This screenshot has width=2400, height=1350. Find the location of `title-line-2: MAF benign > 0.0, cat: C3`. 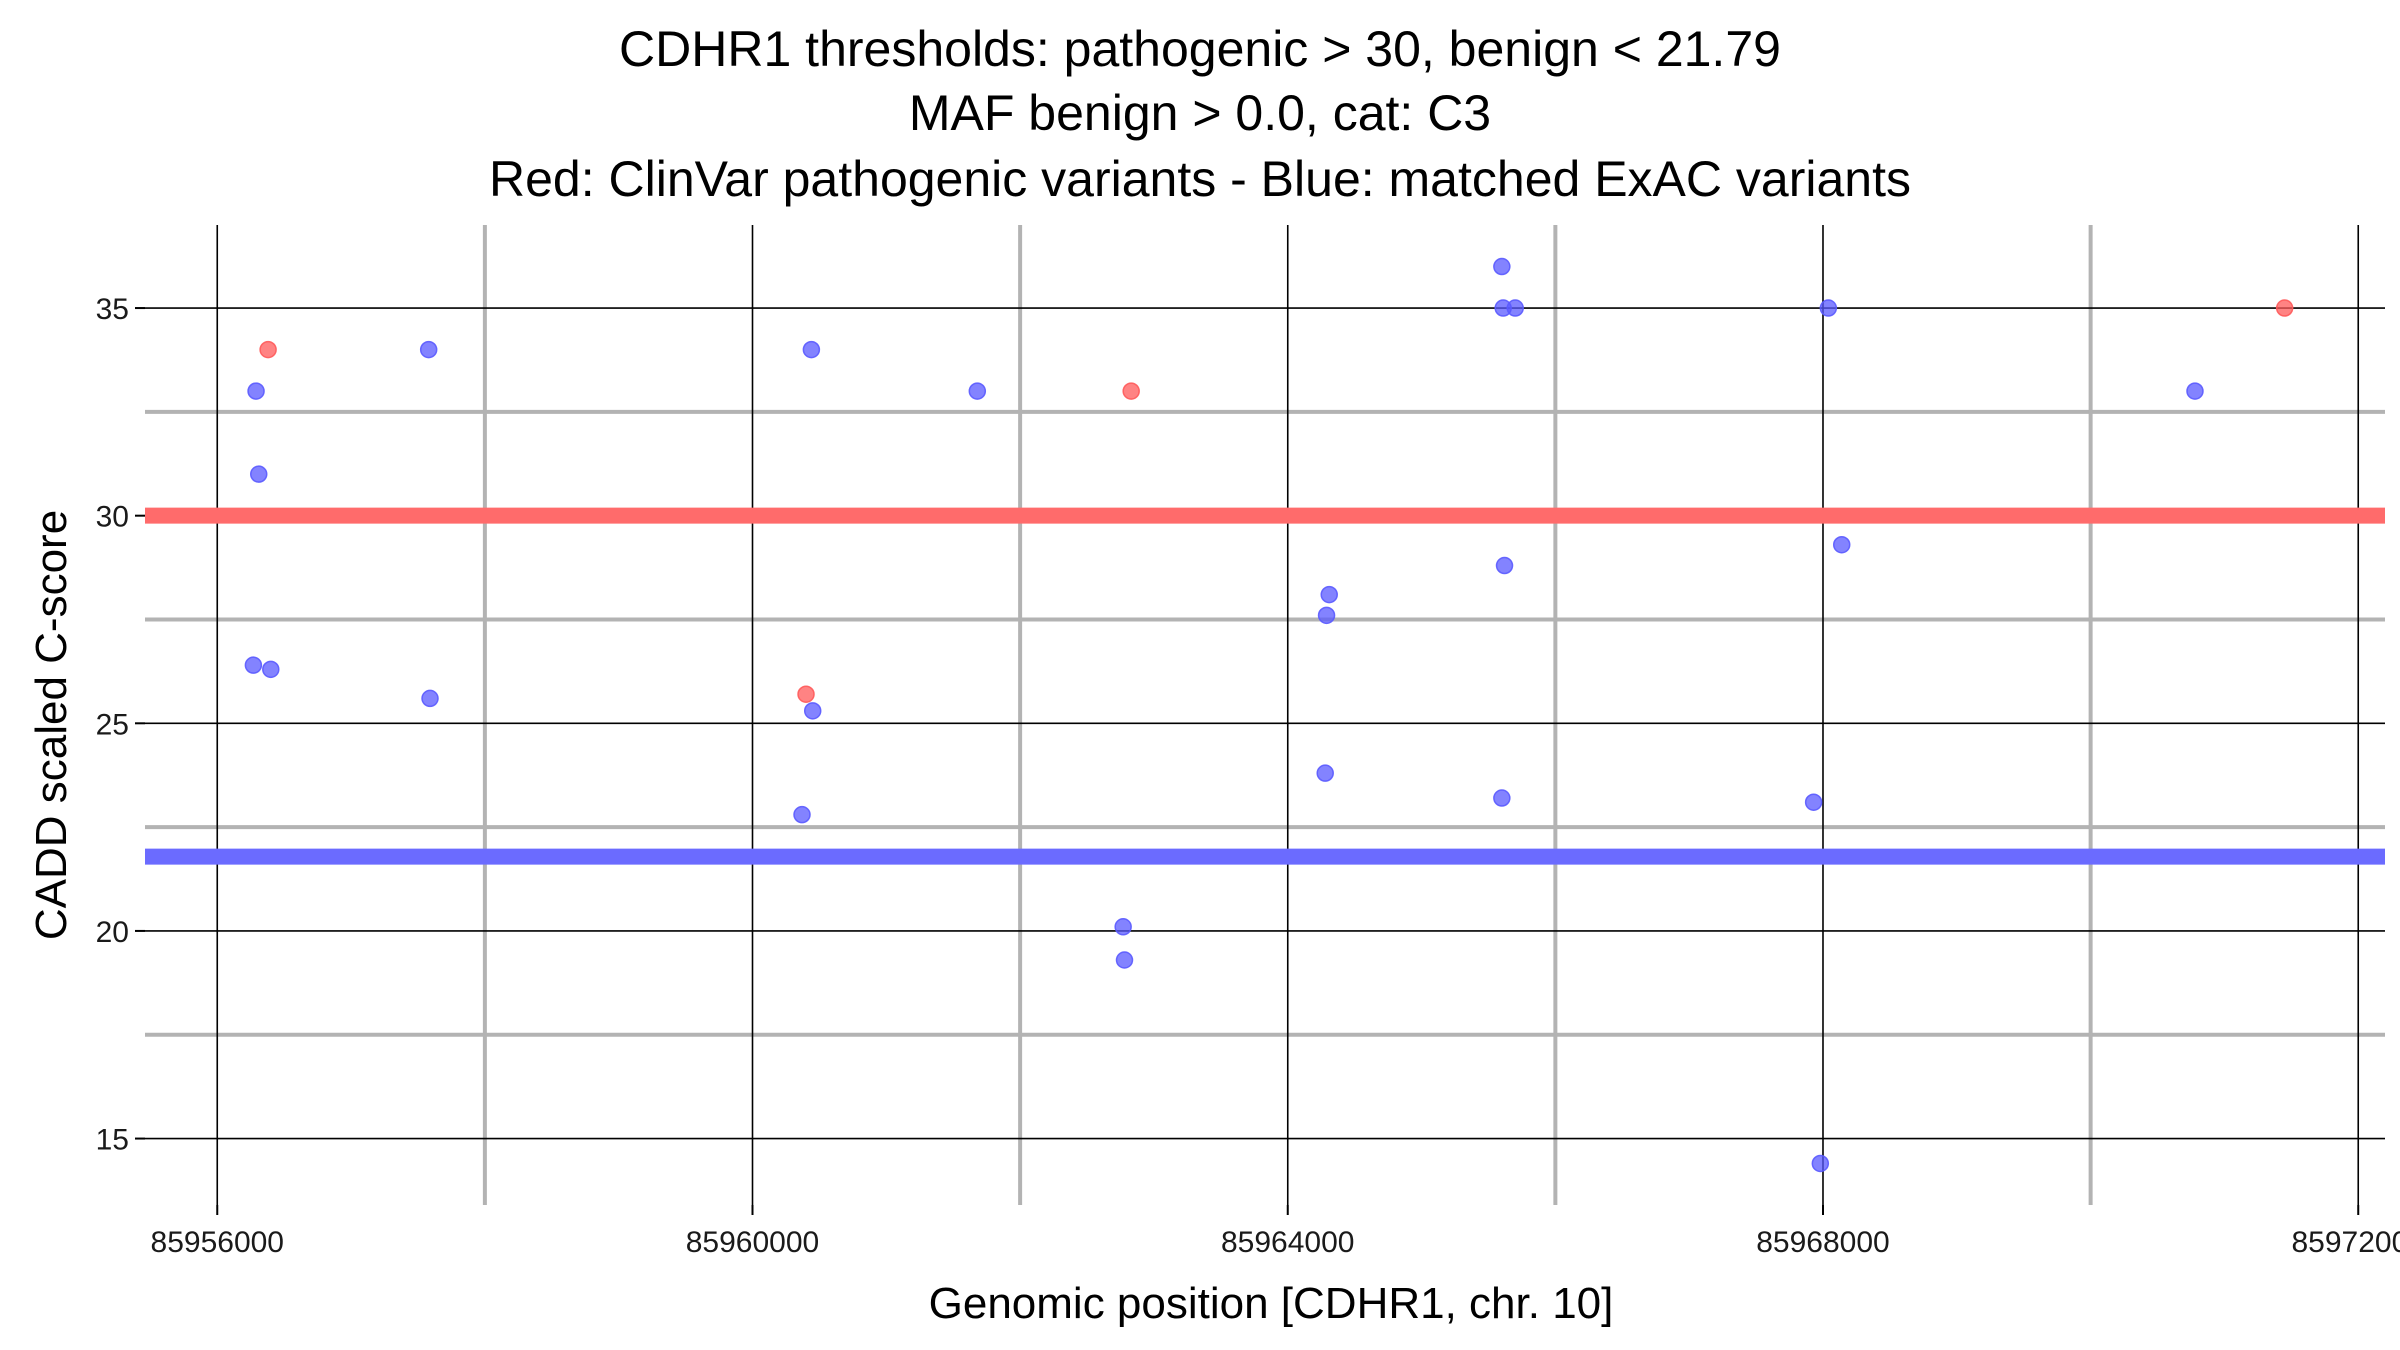

title-line-2: MAF benign > 0.0, cat: C3 is located at coordinates (1200, 113).